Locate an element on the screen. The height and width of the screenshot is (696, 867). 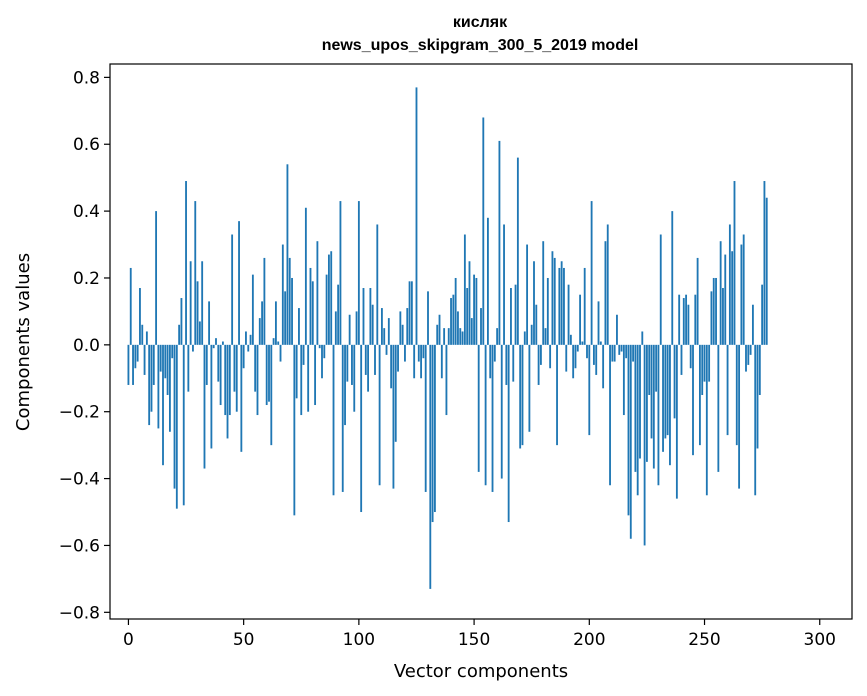
x-tick-label: 0 is located at coordinates (128, 640).